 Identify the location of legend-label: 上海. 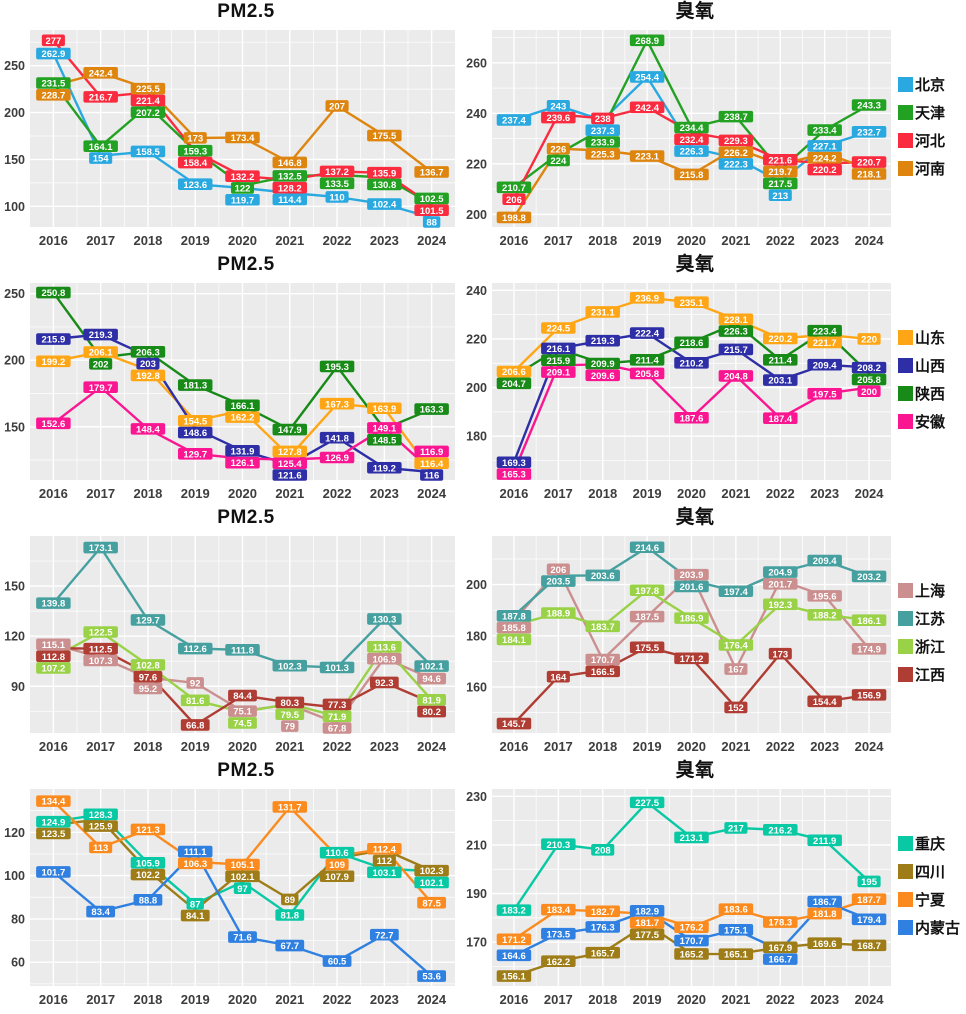
(930, 591).